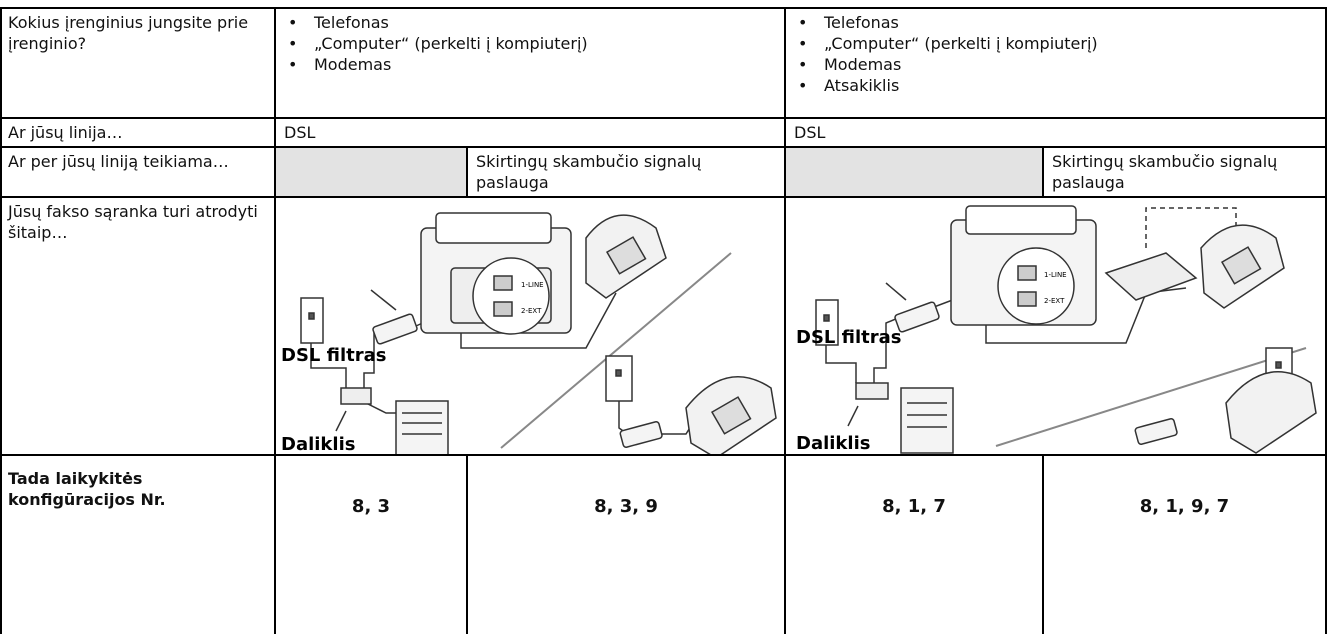 This screenshot has height=634, width=1327. Describe the element at coordinates (1, 320) in the screenshot. I see `table-left-border` at that location.